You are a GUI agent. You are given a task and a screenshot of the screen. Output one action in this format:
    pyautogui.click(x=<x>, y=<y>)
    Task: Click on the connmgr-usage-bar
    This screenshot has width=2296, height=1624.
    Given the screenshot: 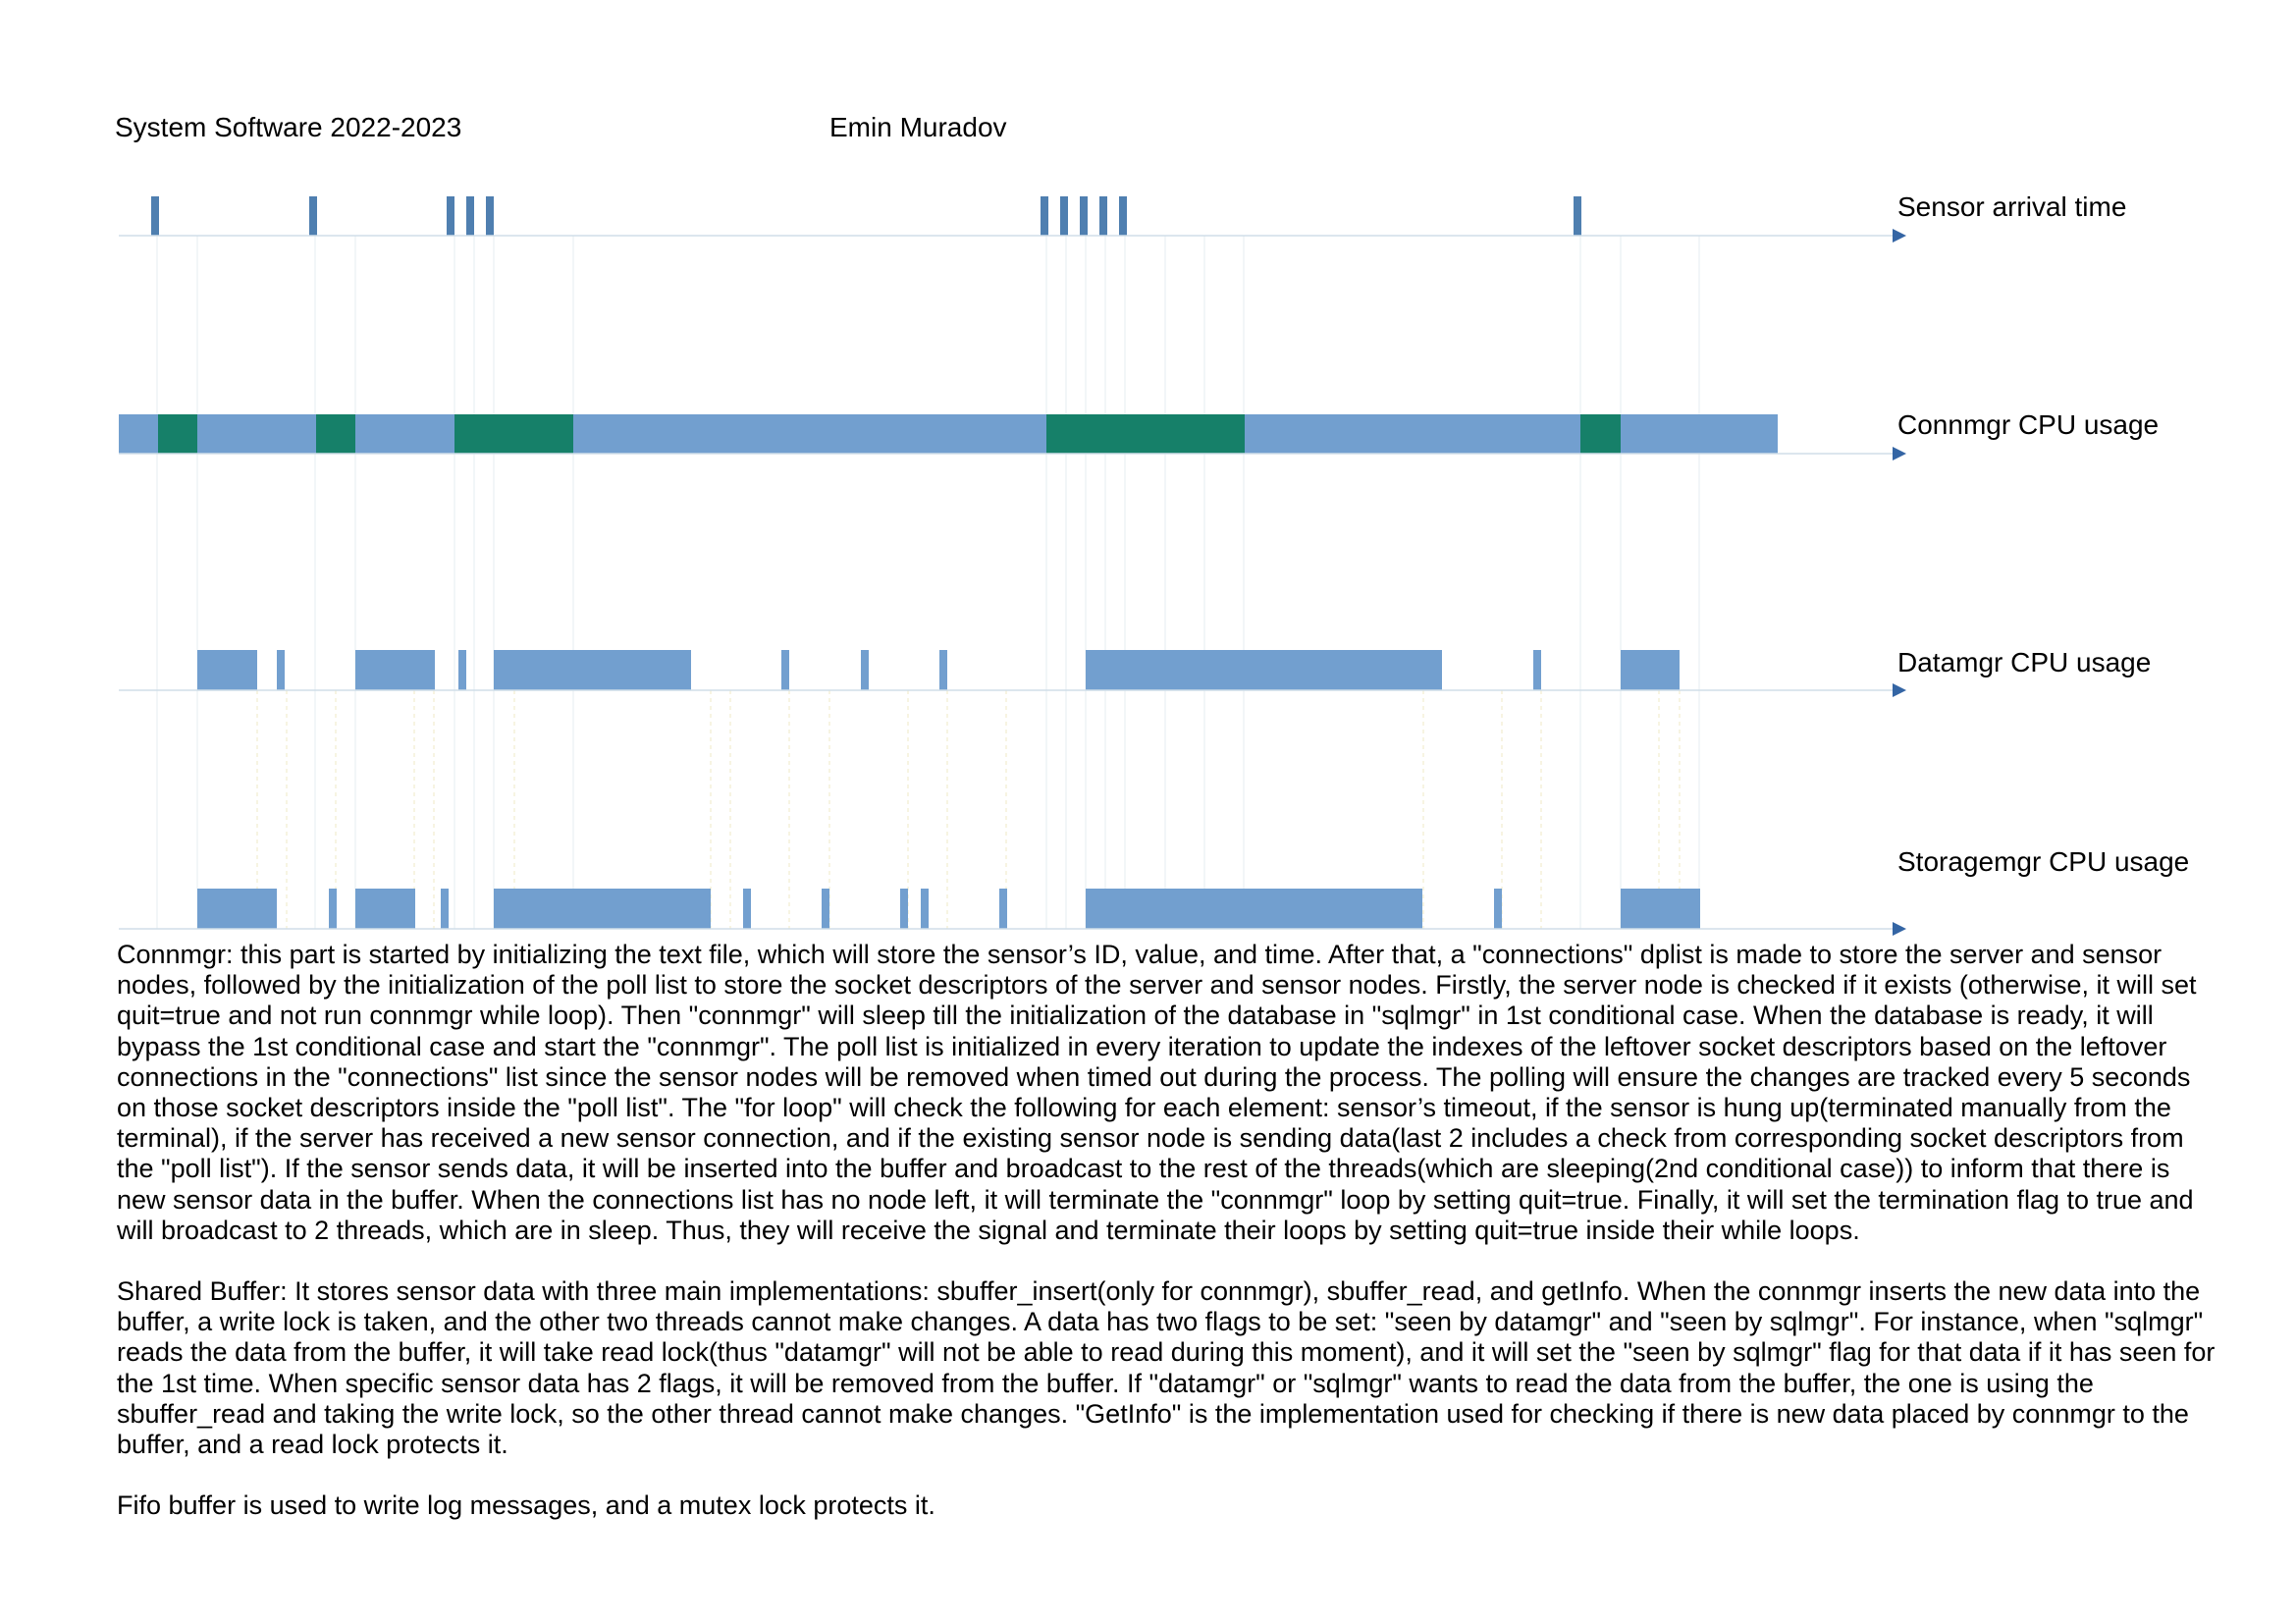 What is the action you would take?
    pyautogui.click(x=948, y=434)
    